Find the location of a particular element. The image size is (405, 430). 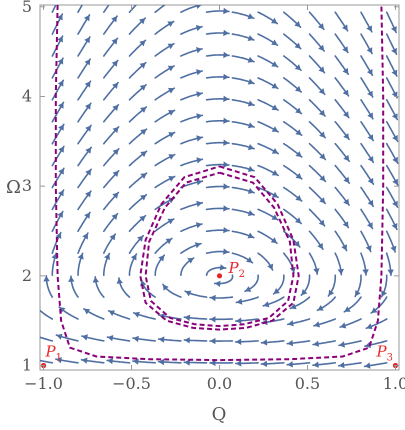

x-tick-label: 0.0 is located at coordinates (219, 383).